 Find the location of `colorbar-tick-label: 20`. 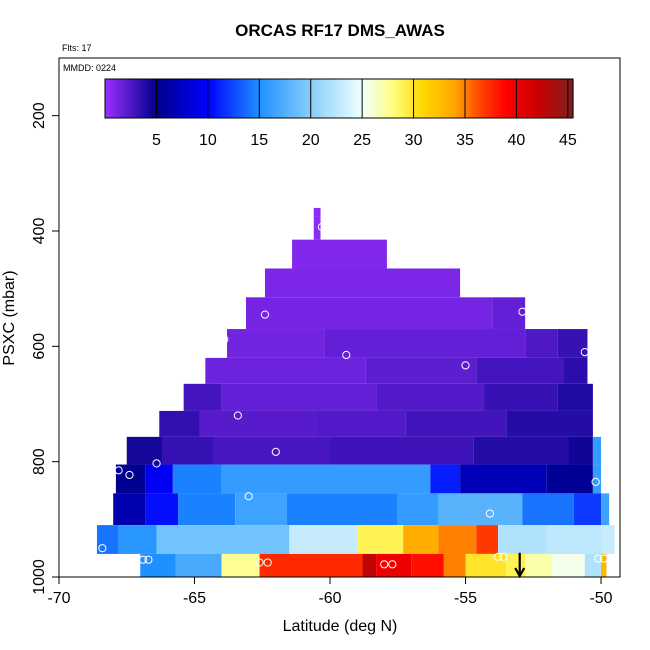

colorbar-tick-label: 20 is located at coordinates (311, 140).